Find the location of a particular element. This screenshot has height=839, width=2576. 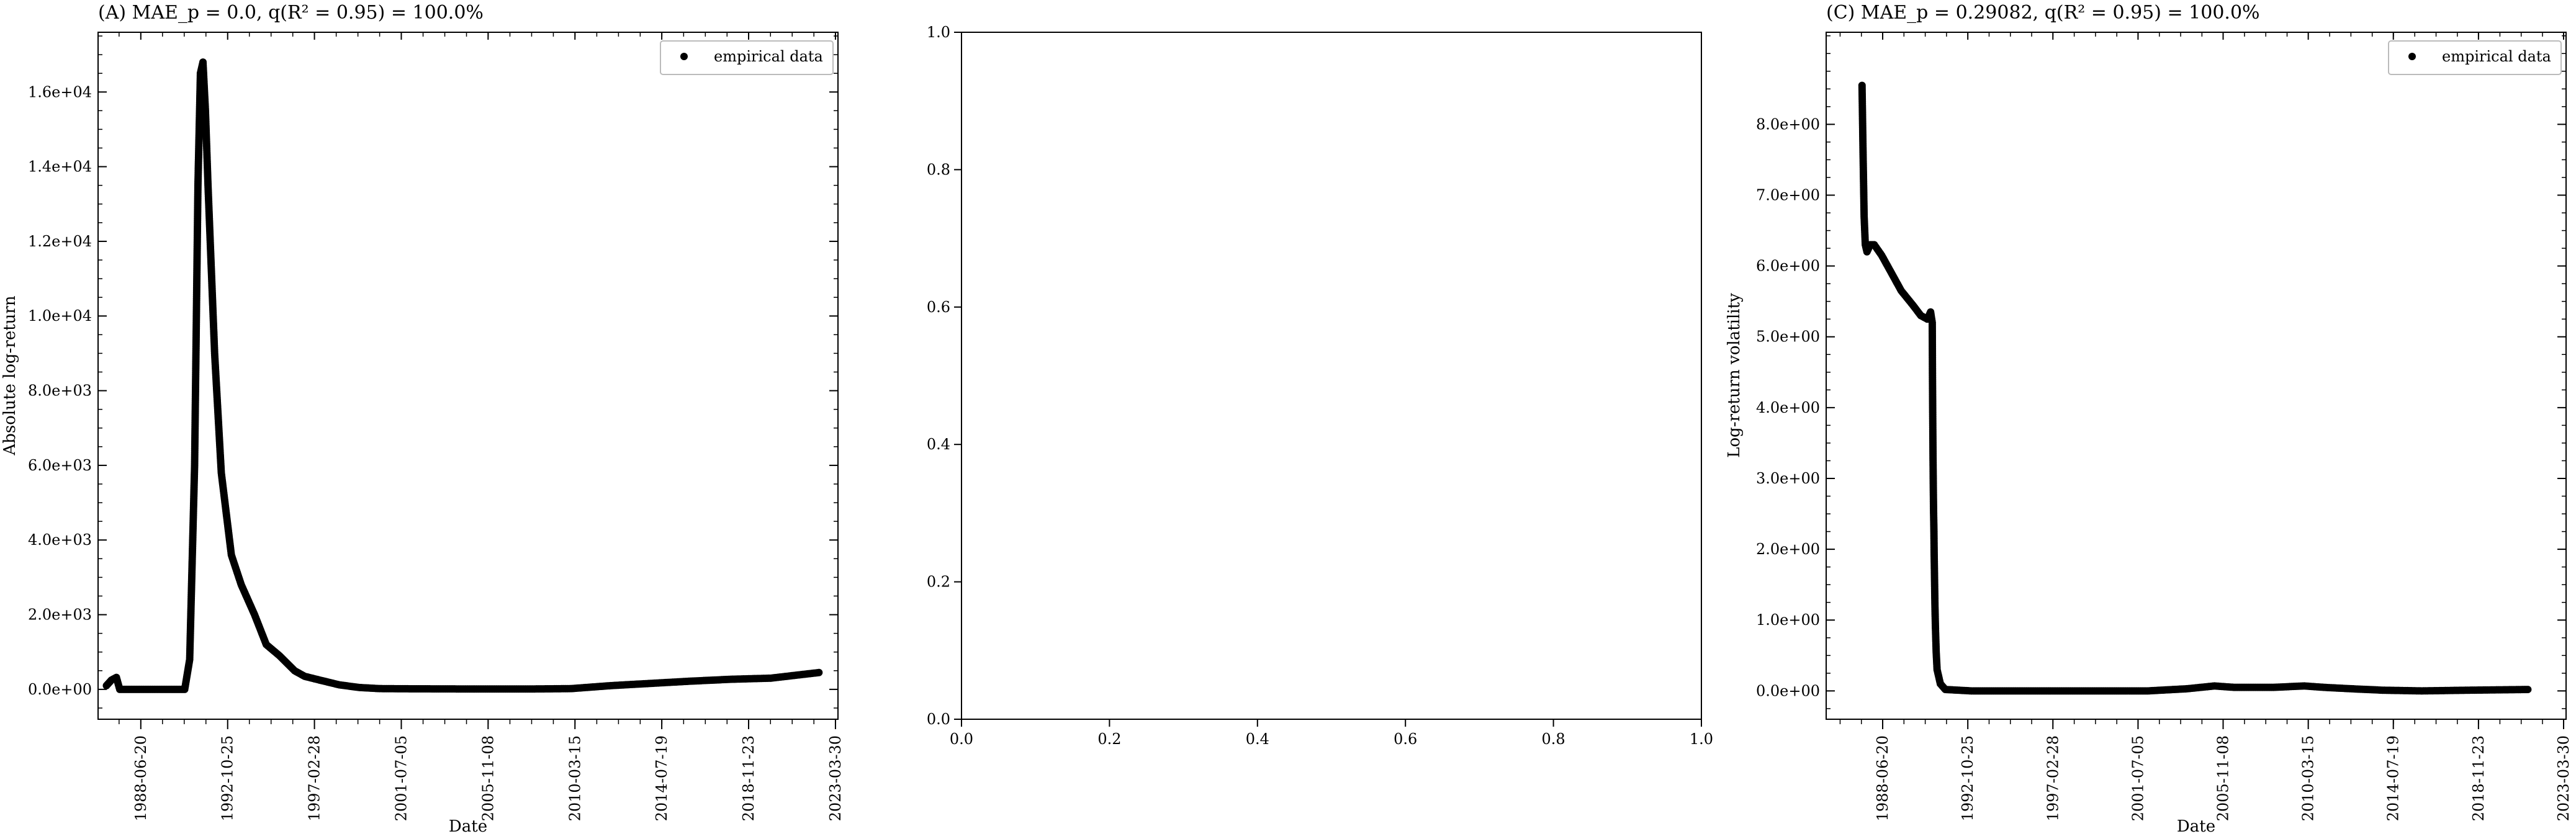

pc-x-tick-label: 1988-06-20 is located at coordinates (1882, 778).